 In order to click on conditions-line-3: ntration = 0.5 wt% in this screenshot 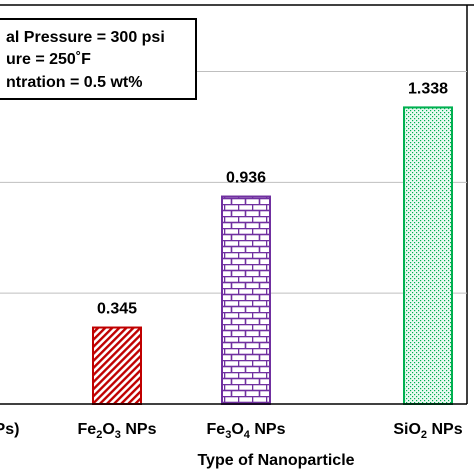, I will do `click(74, 82)`.